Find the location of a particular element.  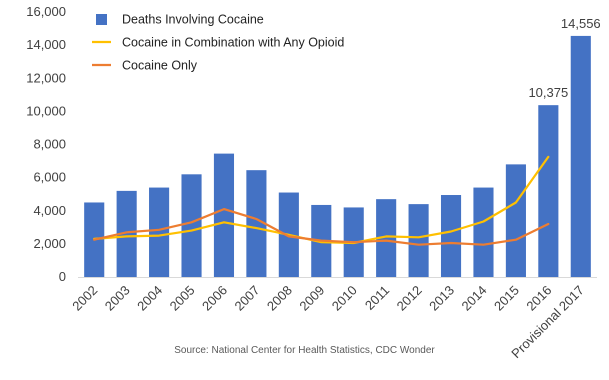

y-tick-label: 10,000 is located at coordinates (46, 110).